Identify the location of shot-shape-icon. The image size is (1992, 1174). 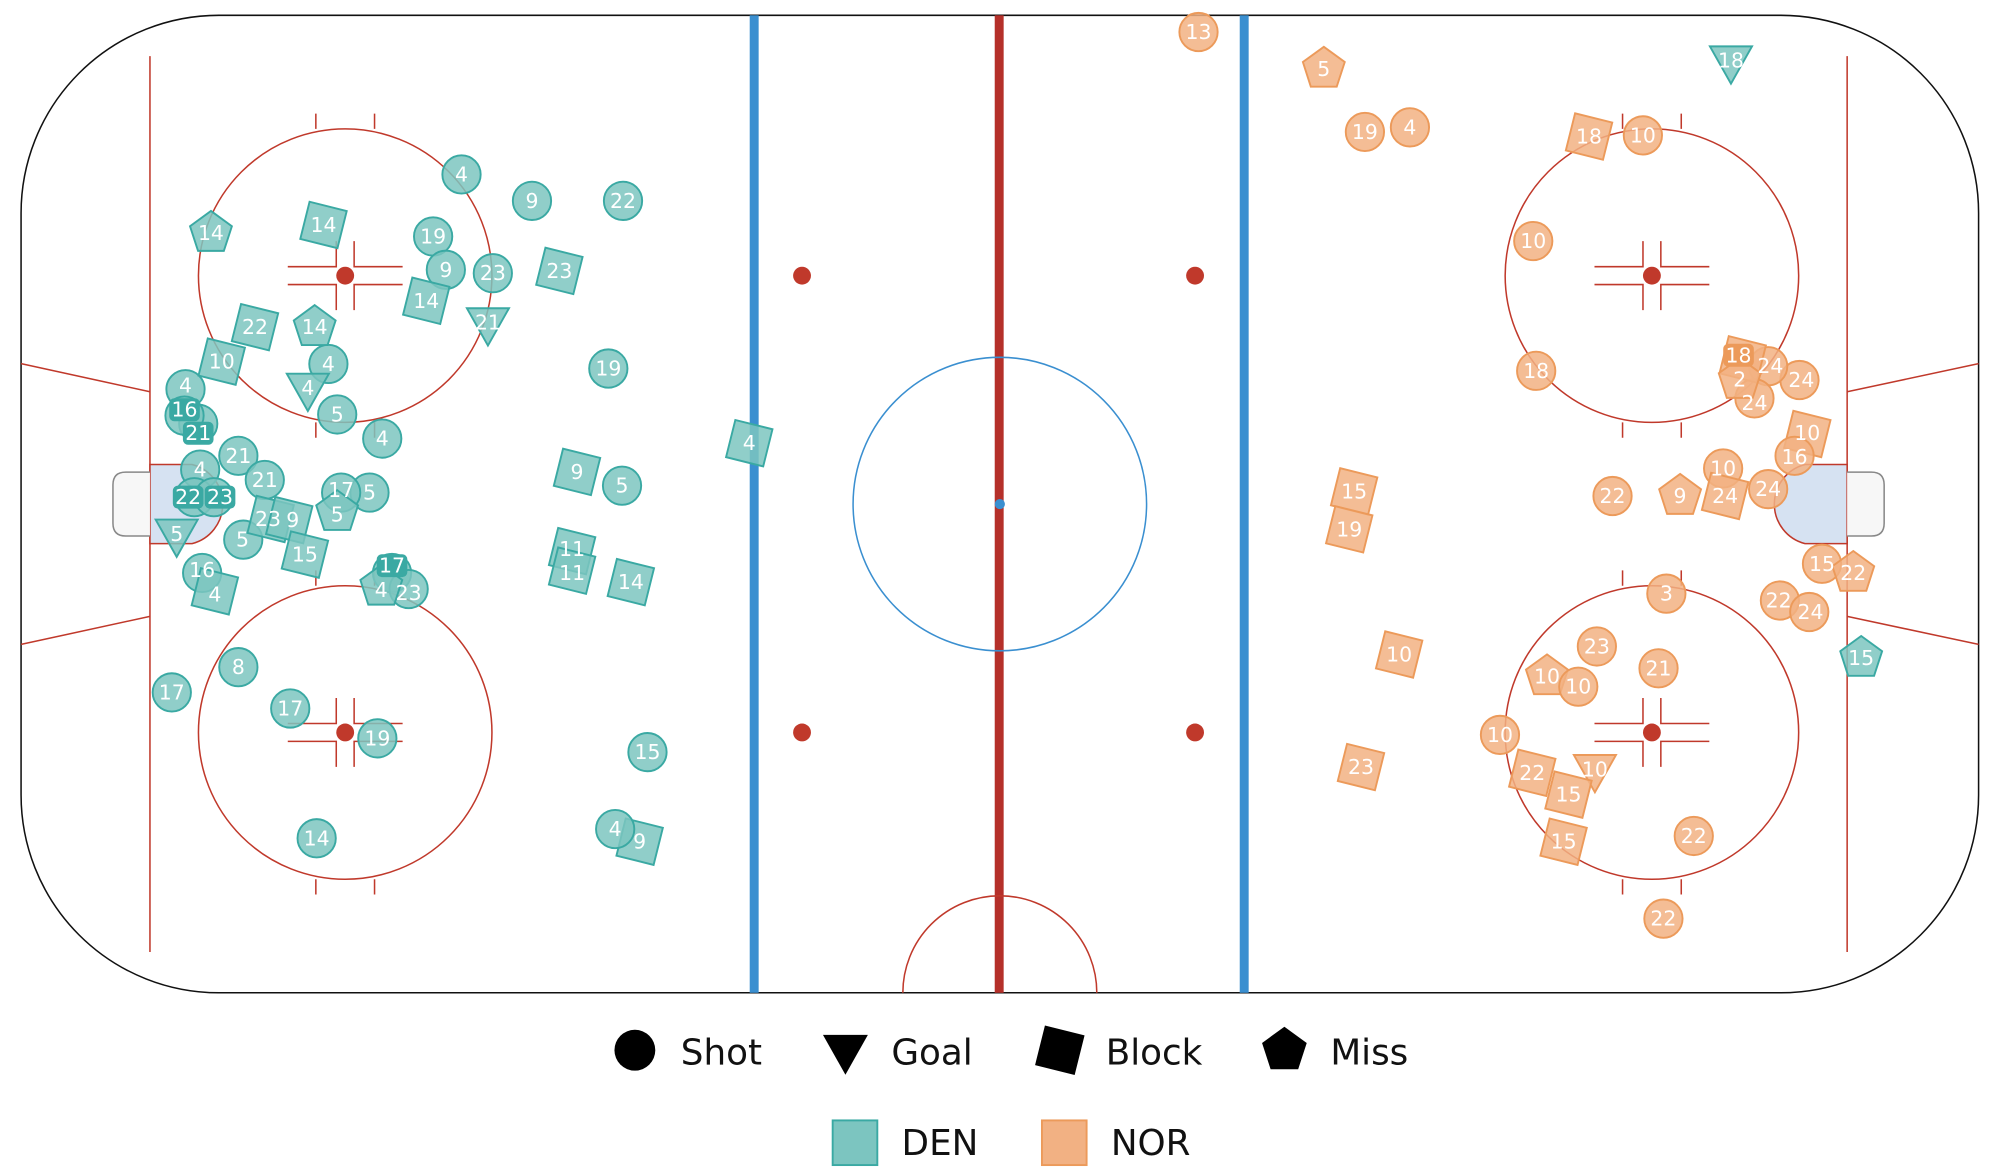
(635, 1050).